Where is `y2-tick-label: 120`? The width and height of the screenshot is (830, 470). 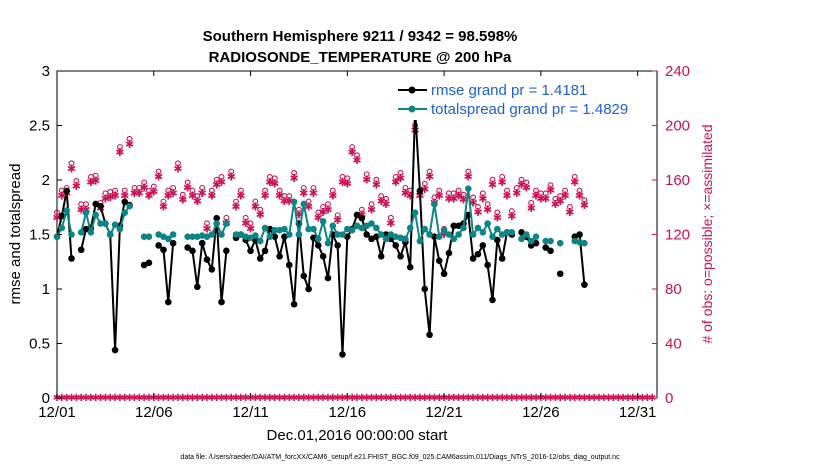 y2-tick-label: 120 is located at coordinates (677, 235).